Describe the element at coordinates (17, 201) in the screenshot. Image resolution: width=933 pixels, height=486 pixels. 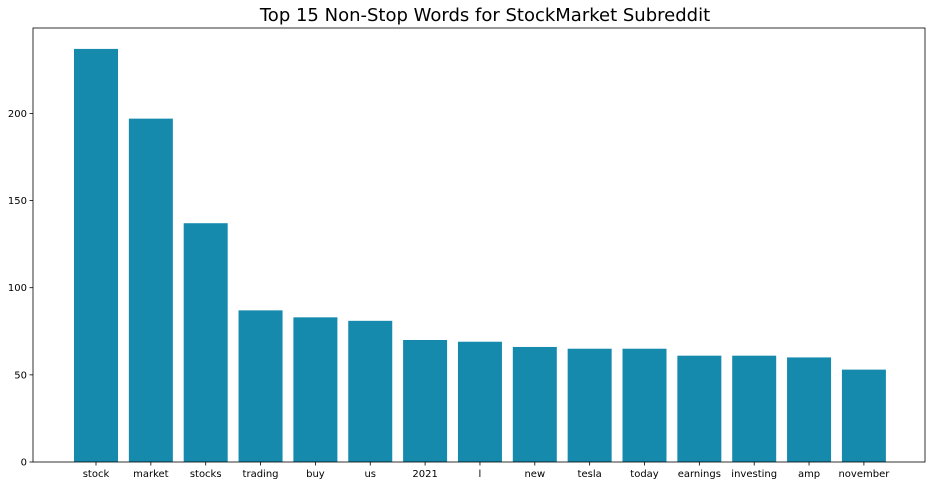
I see `y-tick-label: 150` at that location.